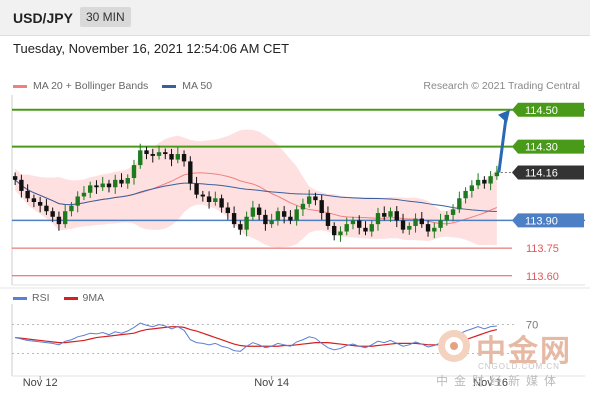 The height and width of the screenshot is (400, 590). What do you see at coordinates (20, 86) in the screenshot?
I see `ma20-swatch` at bounding box center [20, 86].